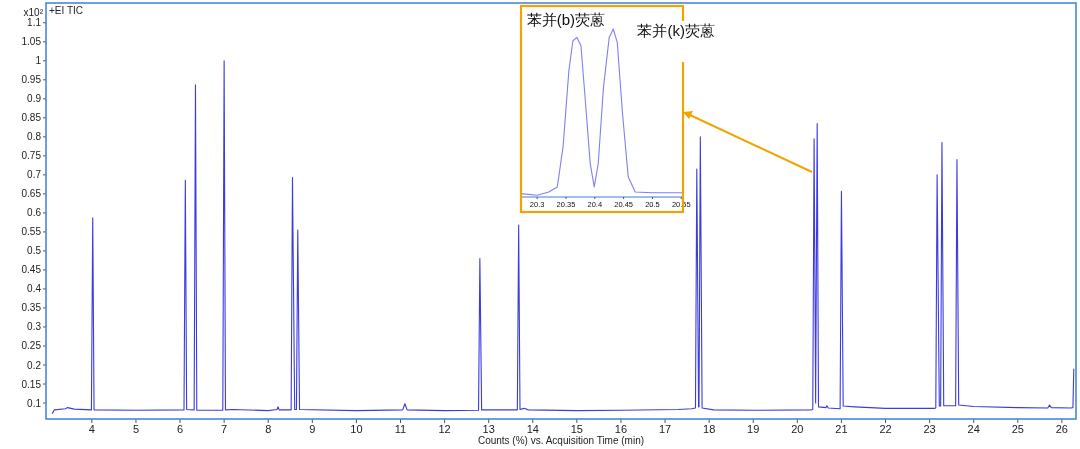  What do you see at coordinates (841, 429) in the screenshot?
I see `x-tick-label: 21` at bounding box center [841, 429].